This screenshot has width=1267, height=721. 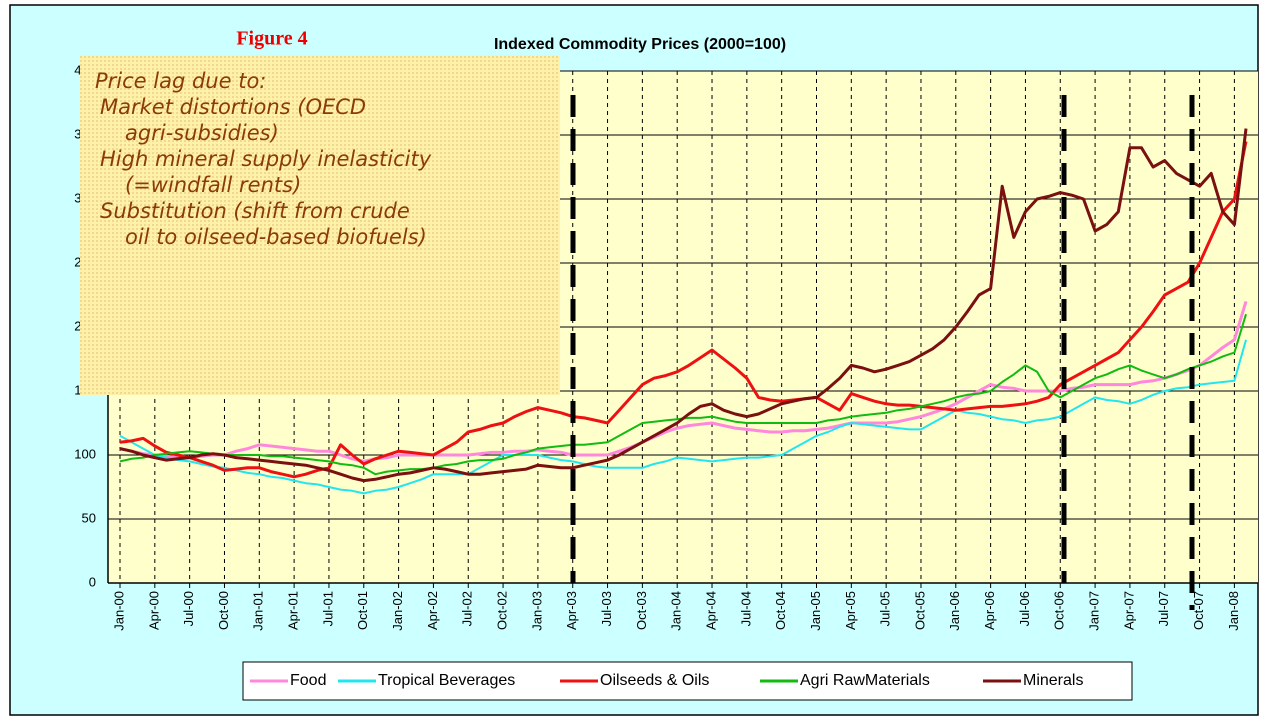 I want to click on x-tick-label: Apr-04, so click(x=710, y=610).